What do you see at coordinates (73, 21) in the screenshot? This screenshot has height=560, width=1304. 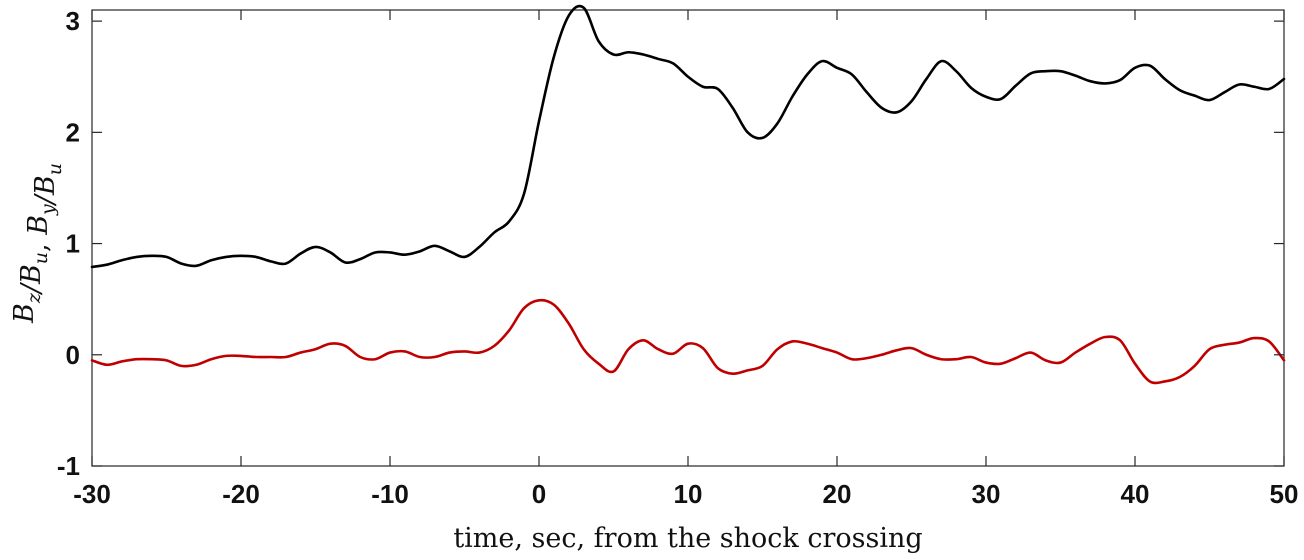 I see `y-tick-label: 3` at bounding box center [73, 21].